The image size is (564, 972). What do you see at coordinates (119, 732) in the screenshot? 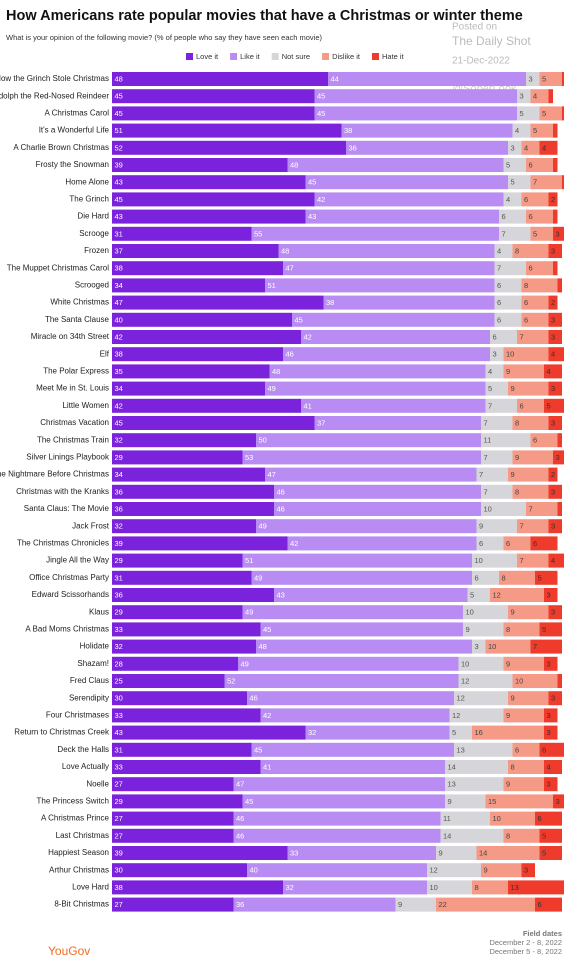
I see `value-label: 43` at bounding box center [119, 732].